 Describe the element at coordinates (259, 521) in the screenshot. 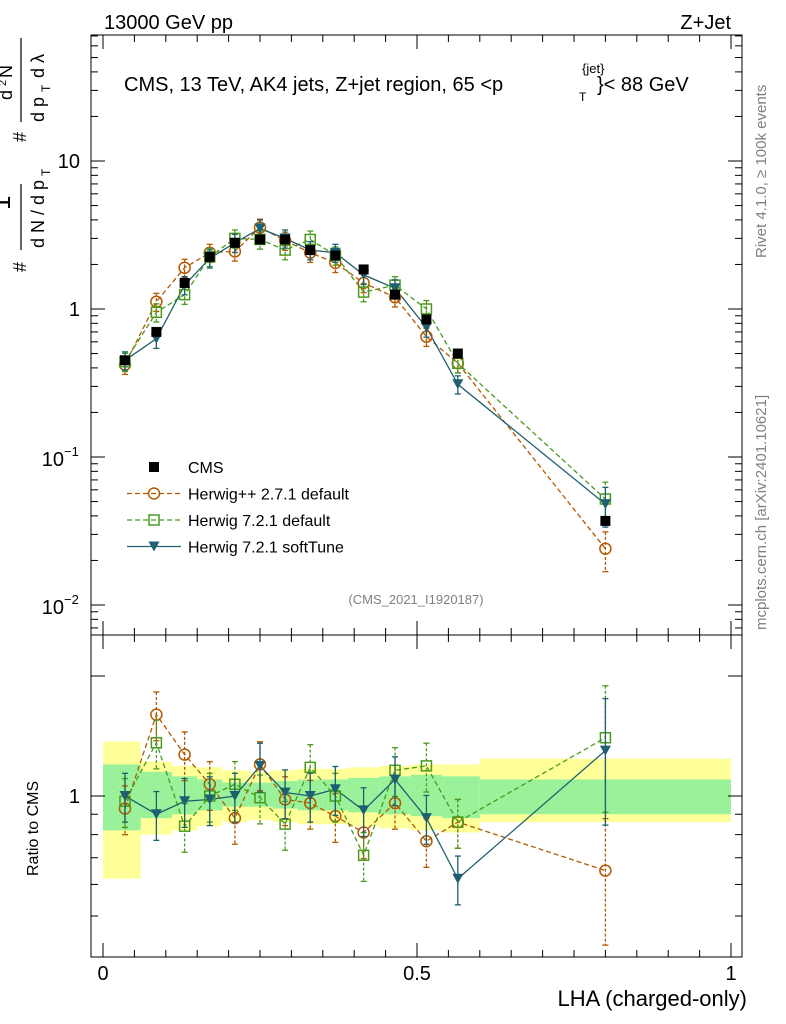

I see `legend-label: Herwig 7.2.1 default` at that location.